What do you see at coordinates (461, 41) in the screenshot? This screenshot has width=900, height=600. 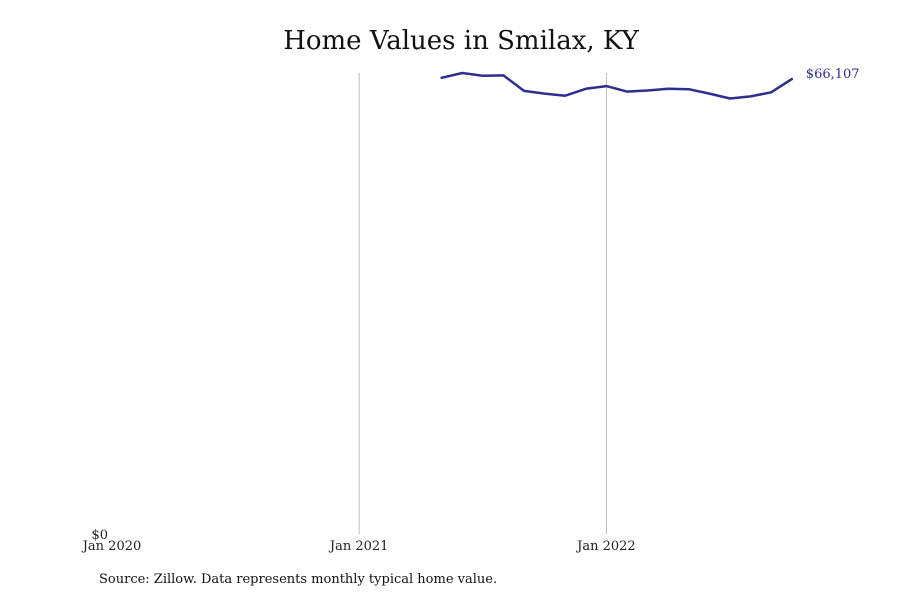 I see `chart-title: Home Values in Smilax, KY` at bounding box center [461, 41].